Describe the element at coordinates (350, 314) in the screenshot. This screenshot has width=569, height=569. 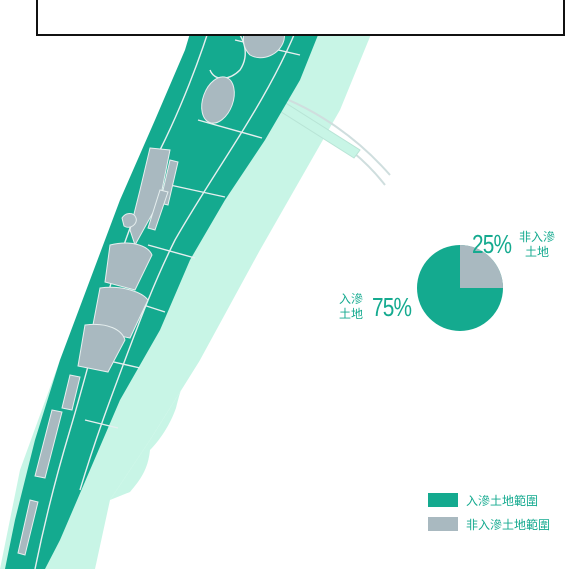
I see `infiltration-label-line2: 土地` at that location.